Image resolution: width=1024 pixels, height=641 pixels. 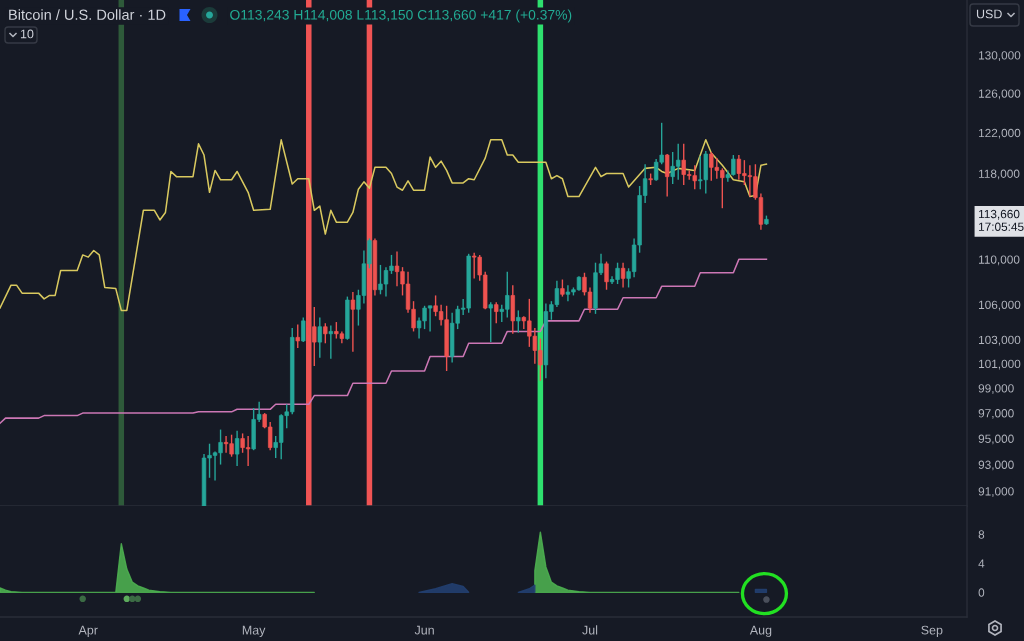 What do you see at coordinates (27, 34) in the screenshot?
I see `annotation: 10` at bounding box center [27, 34].